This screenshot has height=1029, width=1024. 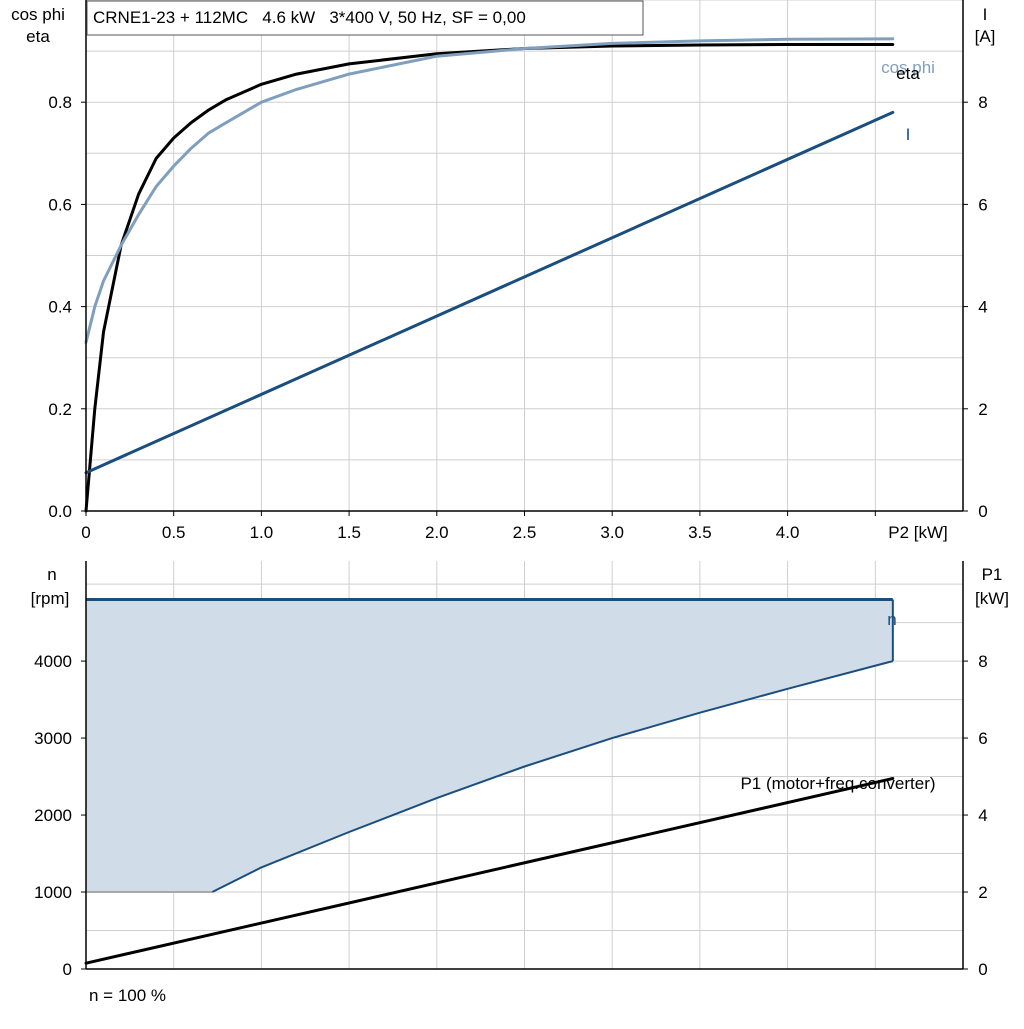 I want to click on top-x-tick-label: 2.5, so click(x=525, y=532).